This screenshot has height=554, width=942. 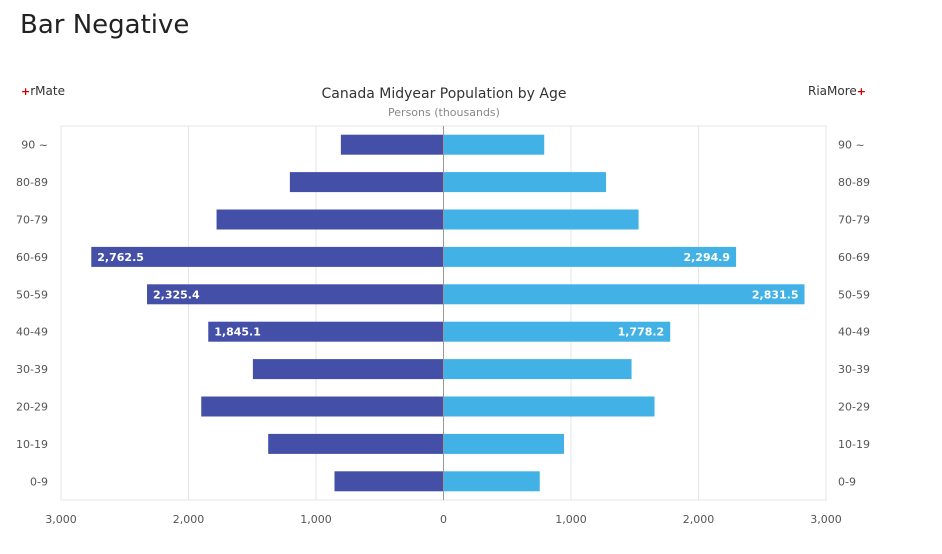 What do you see at coordinates (854, 294) in the screenshot?
I see `y-tick-label-right: 50-59` at bounding box center [854, 294].